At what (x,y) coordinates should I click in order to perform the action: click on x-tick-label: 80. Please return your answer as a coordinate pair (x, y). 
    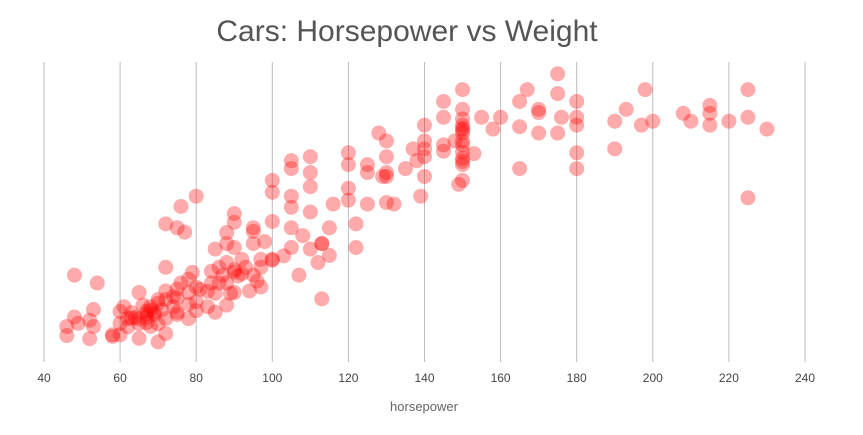
    Looking at the image, I should click on (197, 378).